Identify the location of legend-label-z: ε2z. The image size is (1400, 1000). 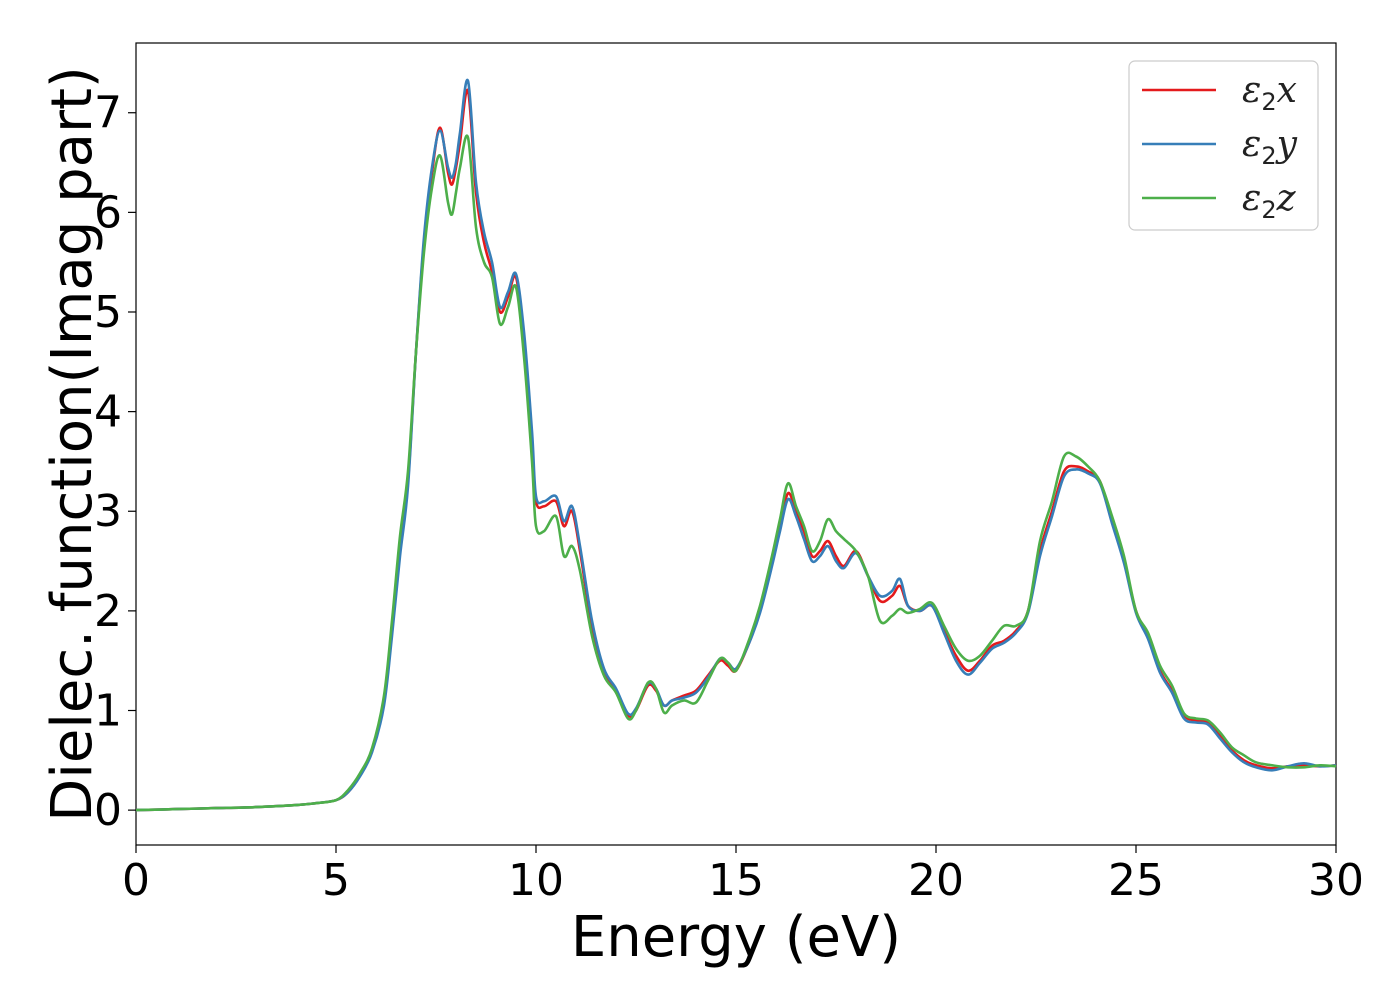
(1269, 201).